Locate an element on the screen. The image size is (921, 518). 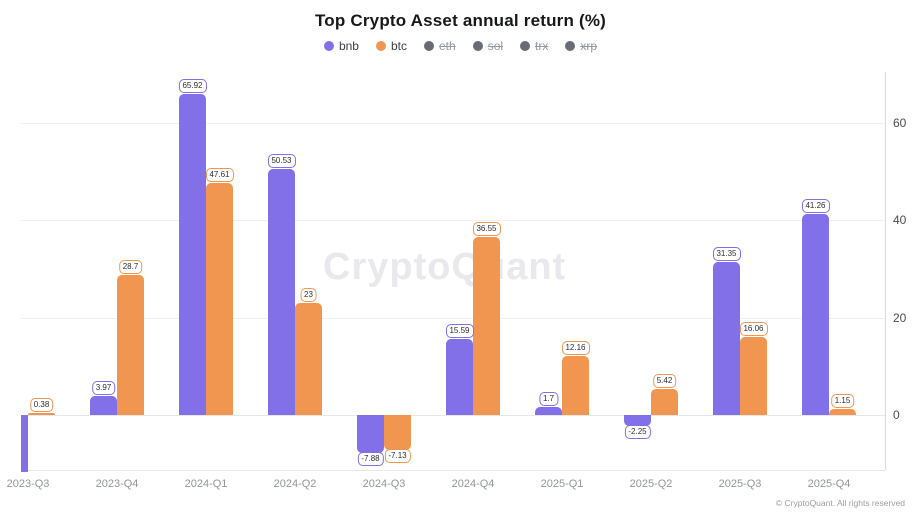
x-axis-tick-label: 2023-Q4 is located at coordinates (117, 484).